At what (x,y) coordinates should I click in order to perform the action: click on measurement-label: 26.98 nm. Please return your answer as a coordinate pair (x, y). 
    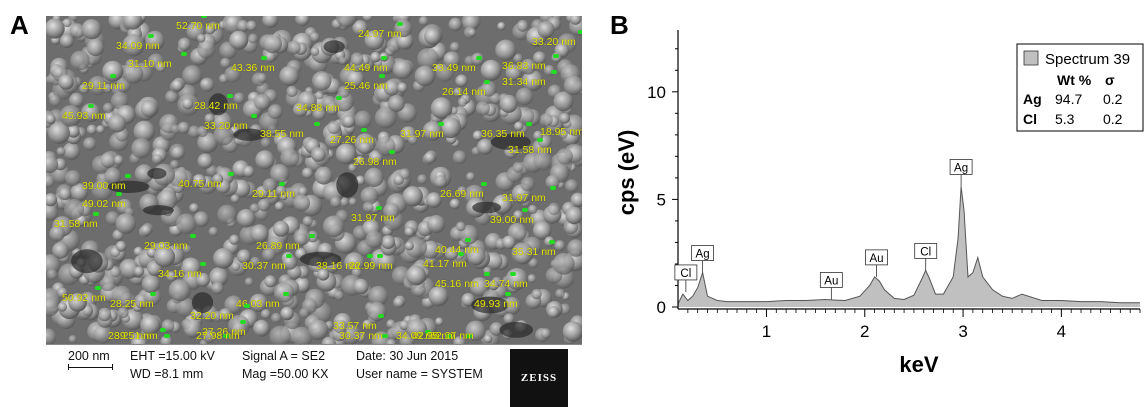
    Looking at the image, I should click on (375, 162).